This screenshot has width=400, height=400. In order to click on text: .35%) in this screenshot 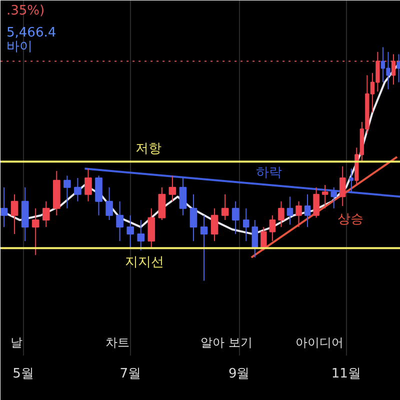, I will do `click(25, 11)`.